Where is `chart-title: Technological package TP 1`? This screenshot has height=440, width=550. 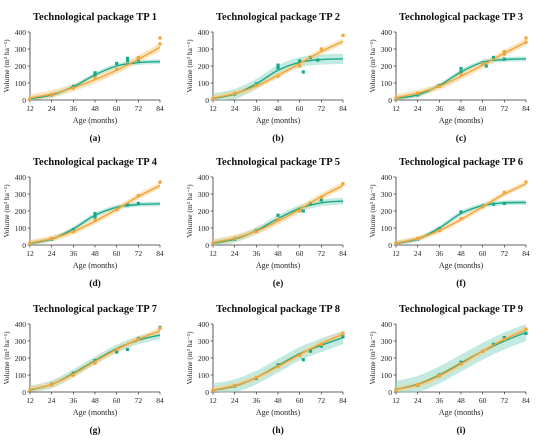 chart-title: Technological package TP 1 is located at coordinates (95, 17).